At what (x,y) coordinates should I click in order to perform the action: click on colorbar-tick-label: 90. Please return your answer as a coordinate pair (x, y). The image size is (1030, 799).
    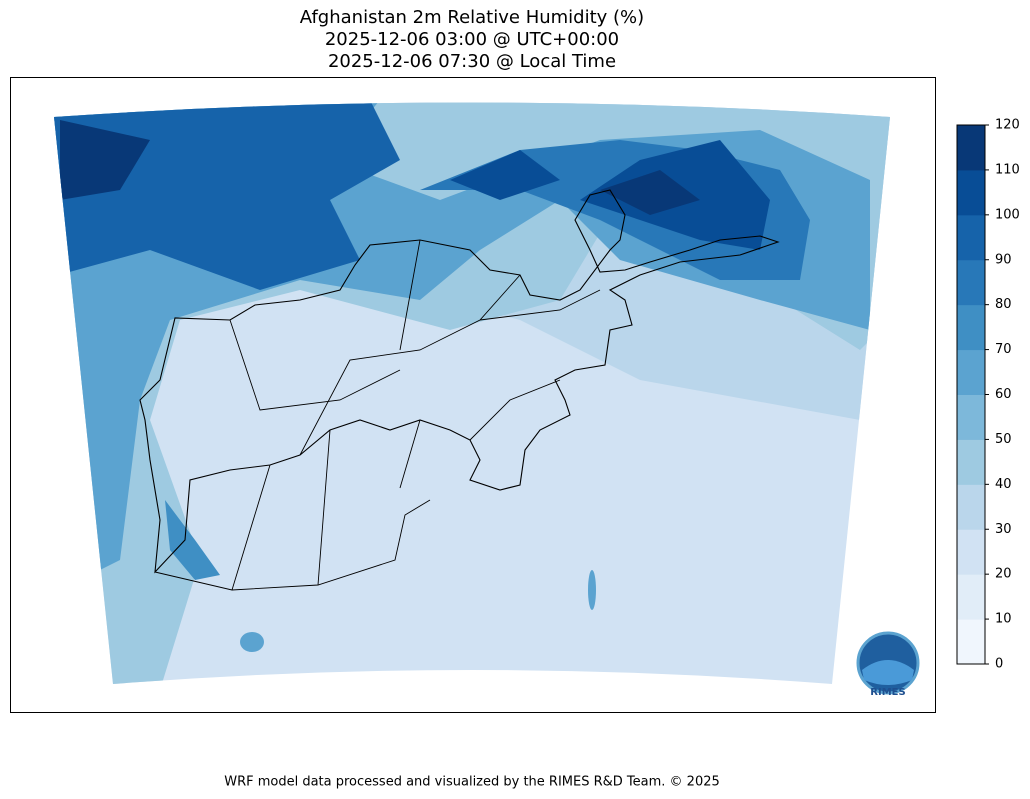
    Looking at the image, I should click on (1003, 259).